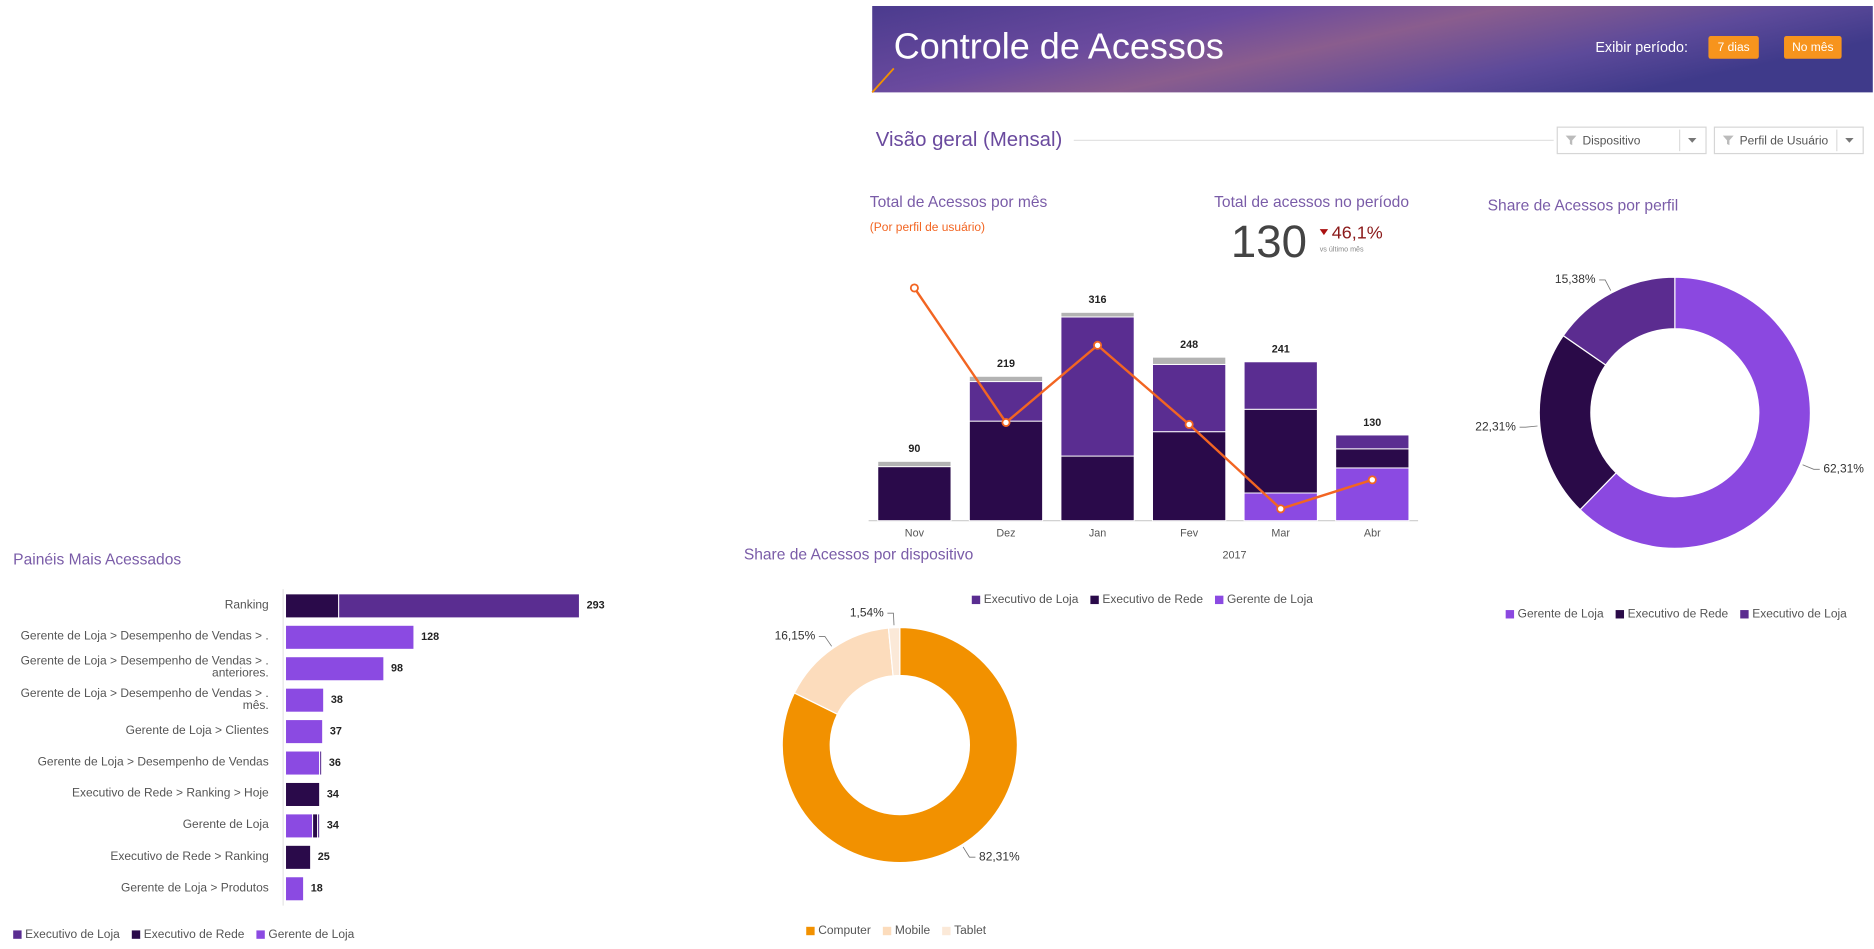 Image resolution: width=1874 pixels, height=949 pixels. What do you see at coordinates (959, 202) in the screenshot?
I see `chart-title: Total de Acessos por mês` at bounding box center [959, 202].